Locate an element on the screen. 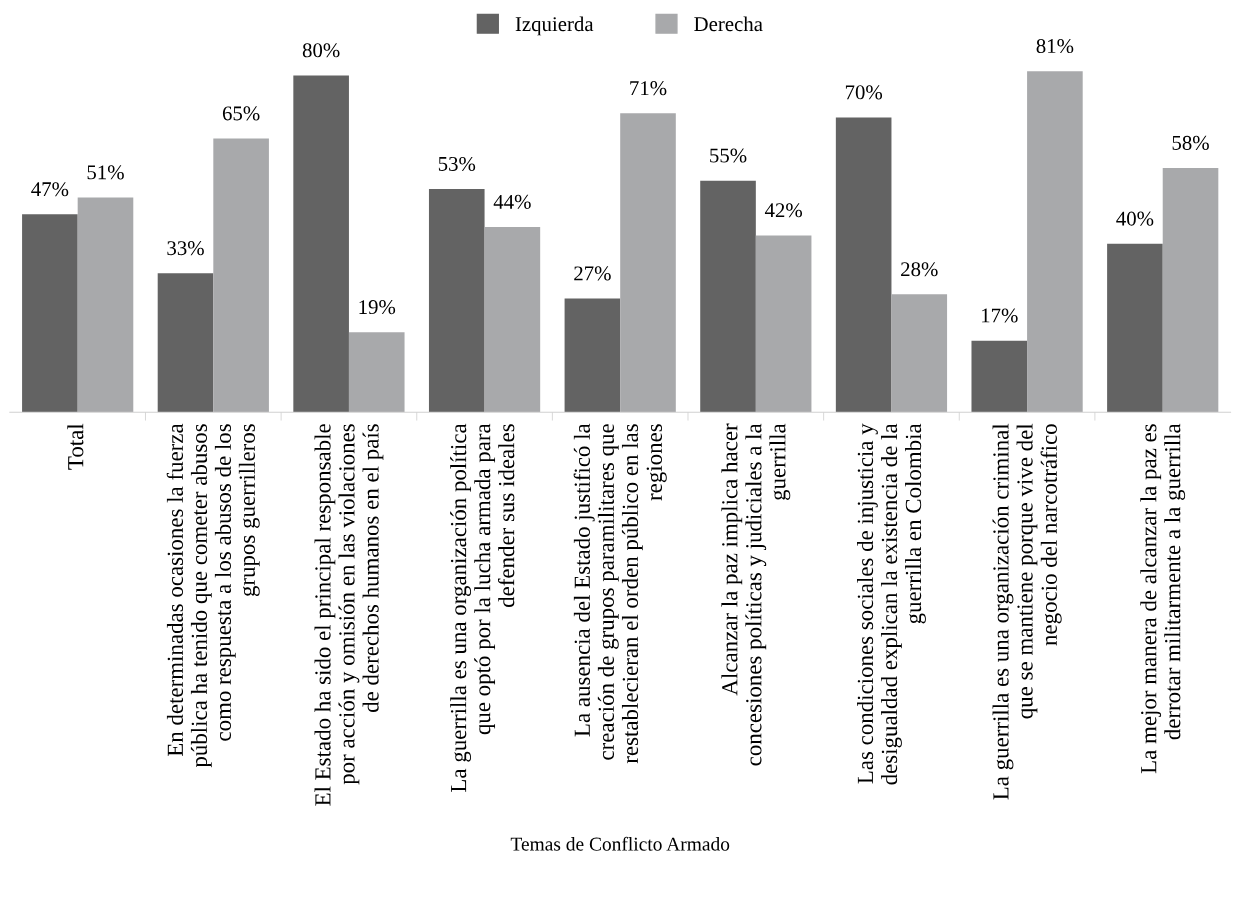  data-label: 17% is located at coordinates (1000, 315).